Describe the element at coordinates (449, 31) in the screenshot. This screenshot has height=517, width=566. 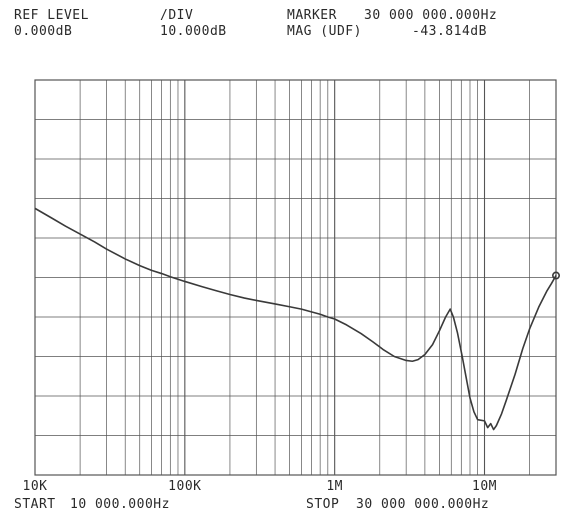
I see `mag-value: -43.814dB` at that location.